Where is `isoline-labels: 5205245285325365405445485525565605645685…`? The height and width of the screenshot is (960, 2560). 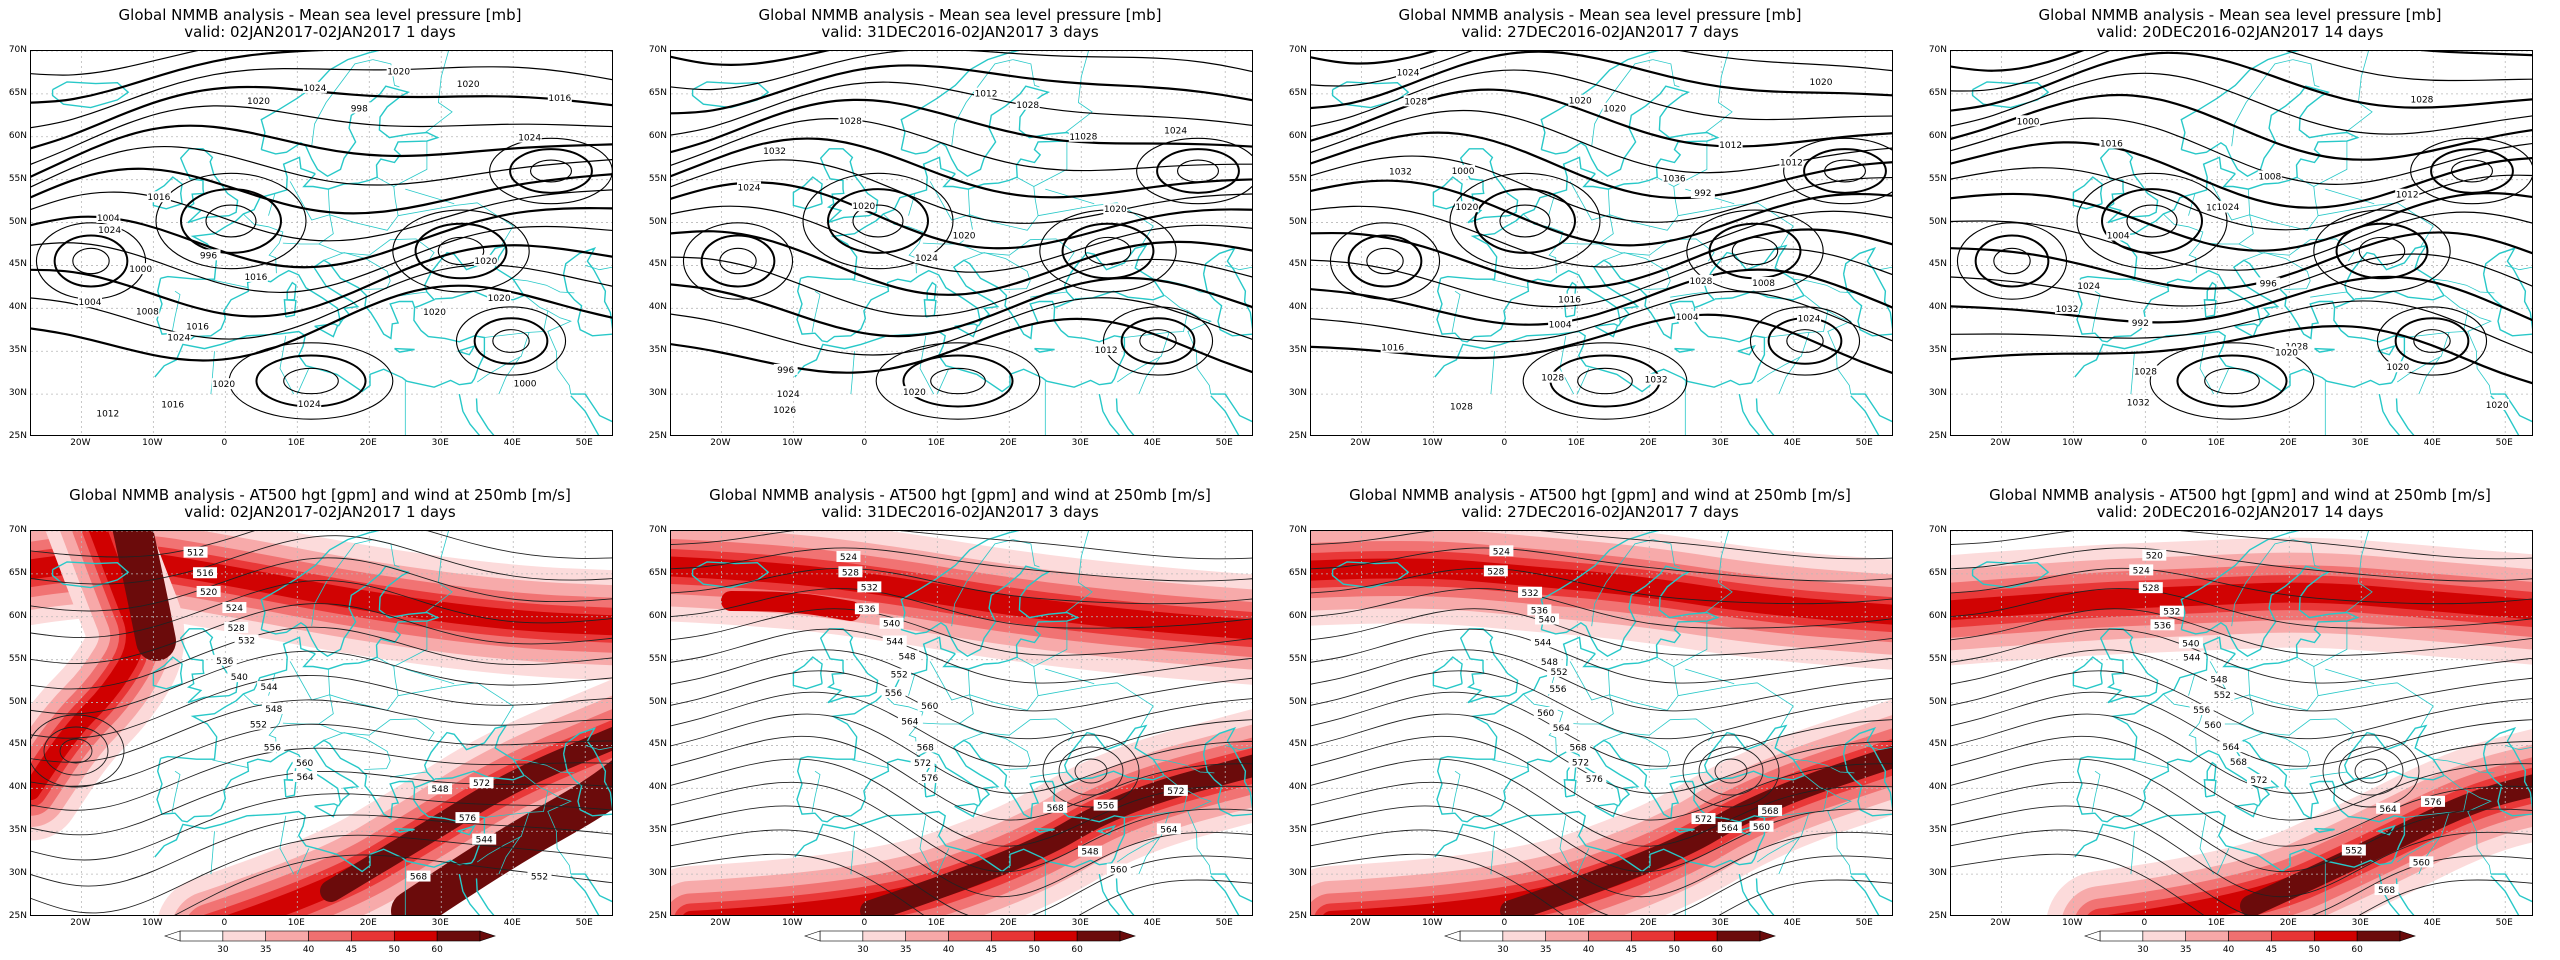 isoline-labels: 5205245285325365405445485525565605645685… is located at coordinates (2287, 722).